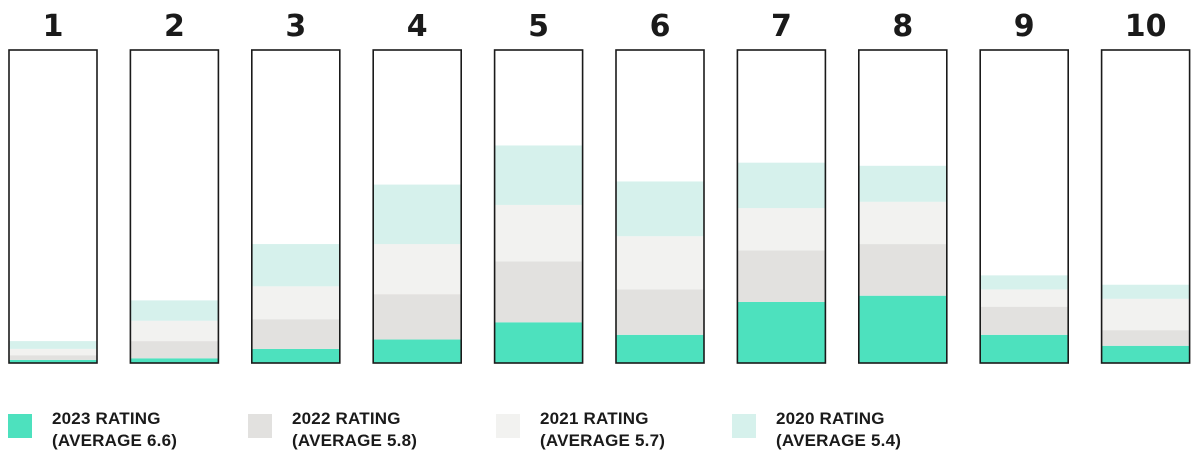 The width and height of the screenshot is (1196, 469). Describe the element at coordinates (114, 430) in the screenshot. I see `legend-label-2023: 2023 RATING (AVERAGE 6.6)` at that location.